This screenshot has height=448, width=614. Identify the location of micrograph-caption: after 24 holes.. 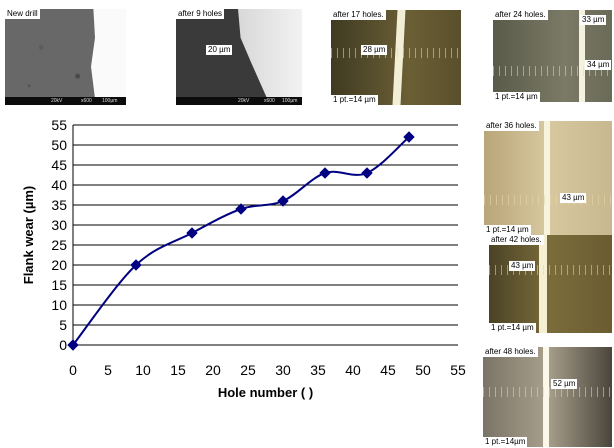
(520, 15).